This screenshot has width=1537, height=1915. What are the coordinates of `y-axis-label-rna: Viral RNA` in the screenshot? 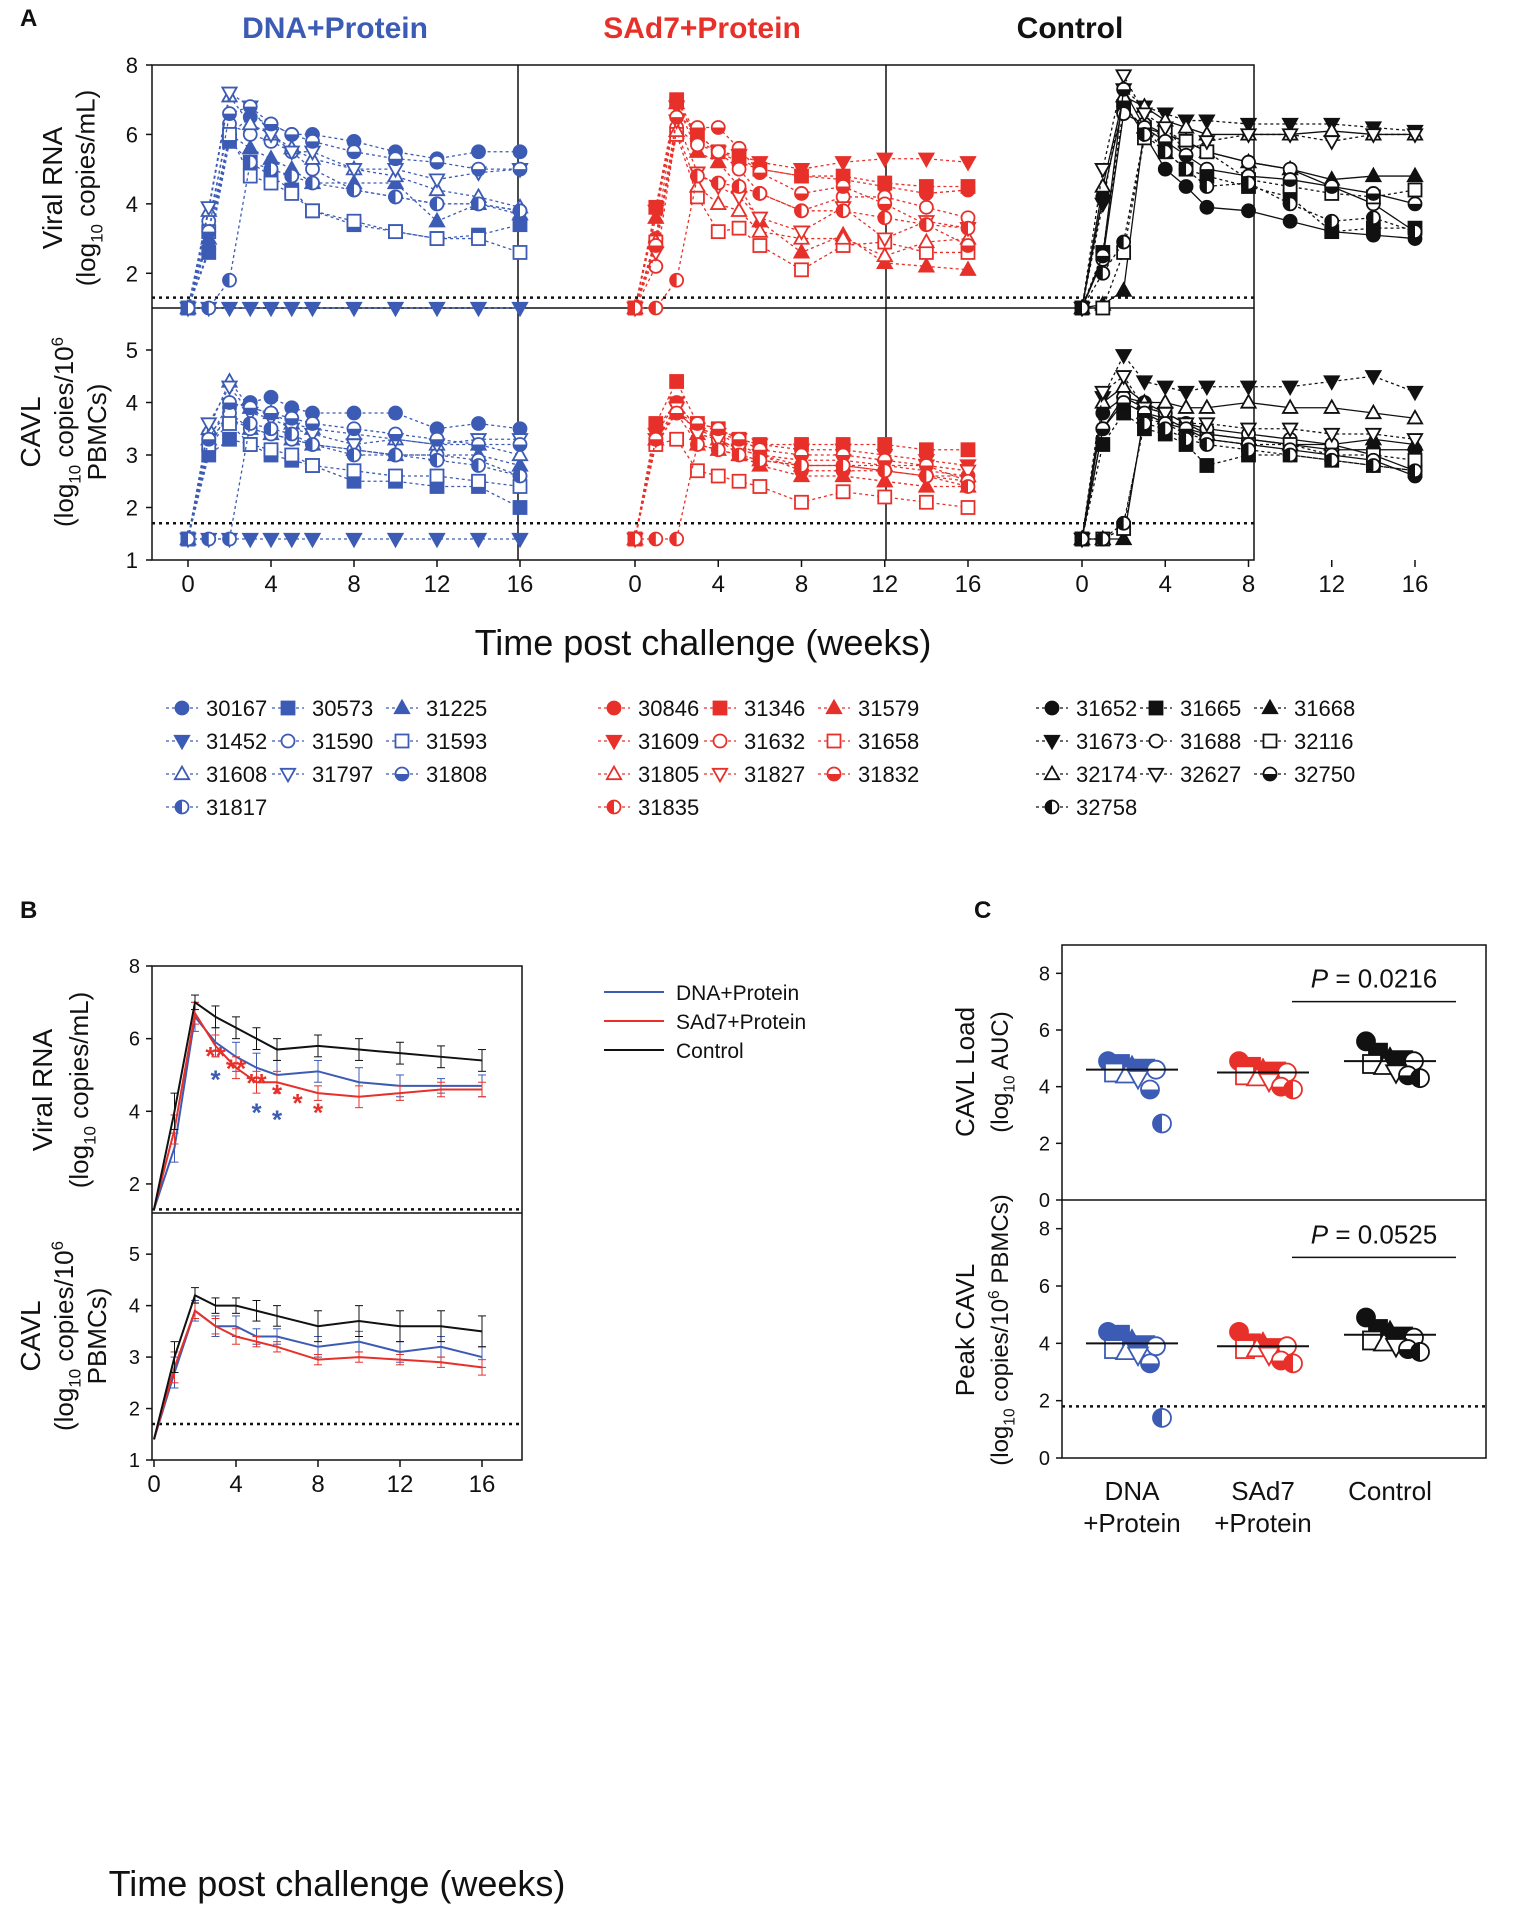 It's located at (52, 187).